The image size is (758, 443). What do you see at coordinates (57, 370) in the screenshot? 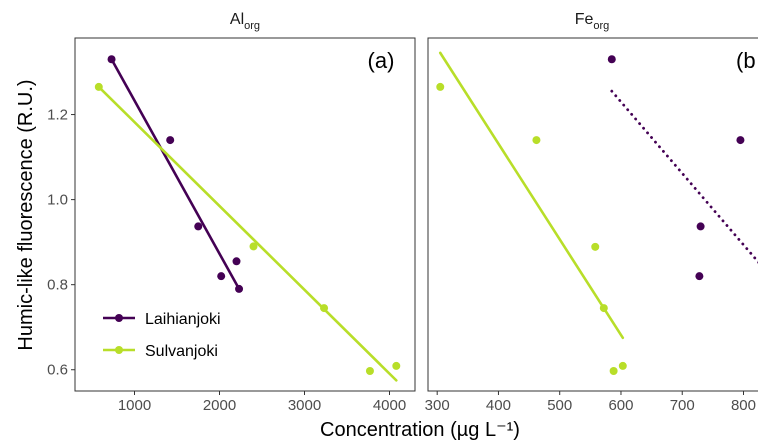
I see `y-tick-label: 0.6` at bounding box center [57, 370].